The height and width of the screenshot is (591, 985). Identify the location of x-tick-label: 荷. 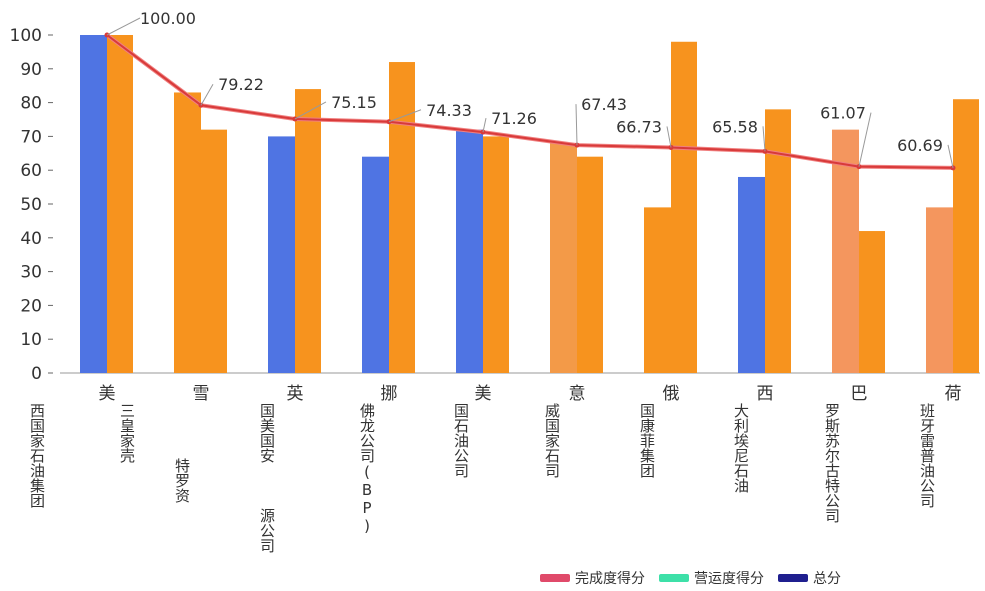
(953, 394).